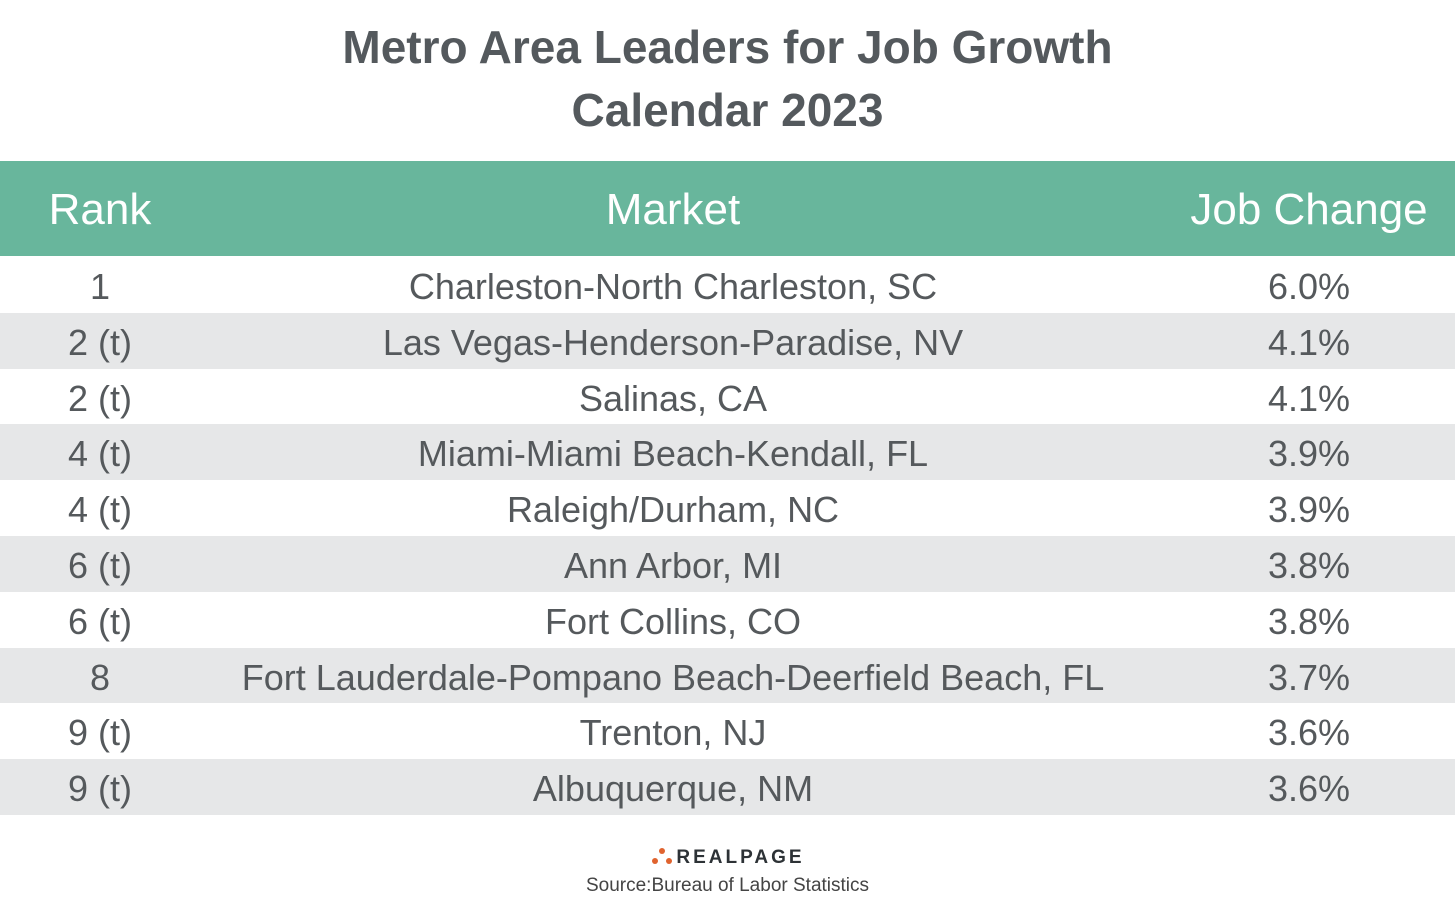  What do you see at coordinates (1309, 286) in the screenshot?
I see `table-cell: 6.0%` at bounding box center [1309, 286].